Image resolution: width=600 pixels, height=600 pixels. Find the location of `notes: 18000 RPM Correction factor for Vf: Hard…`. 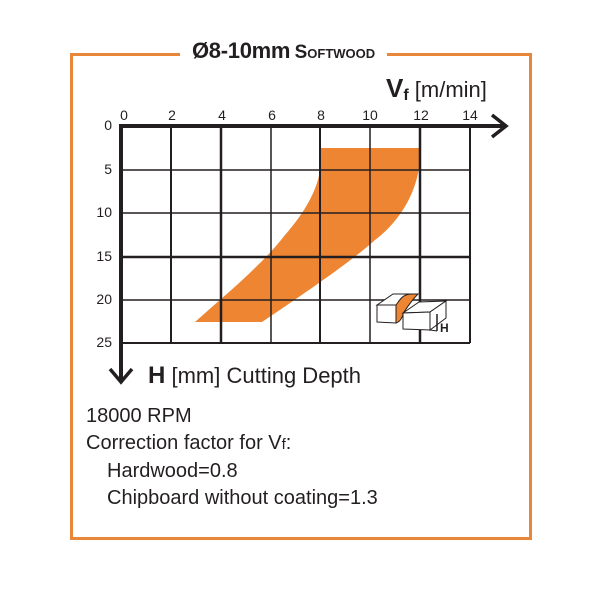

notes: 18000 RPM Correction factor for Vf: Hard… is located at coordinates (232, 457).